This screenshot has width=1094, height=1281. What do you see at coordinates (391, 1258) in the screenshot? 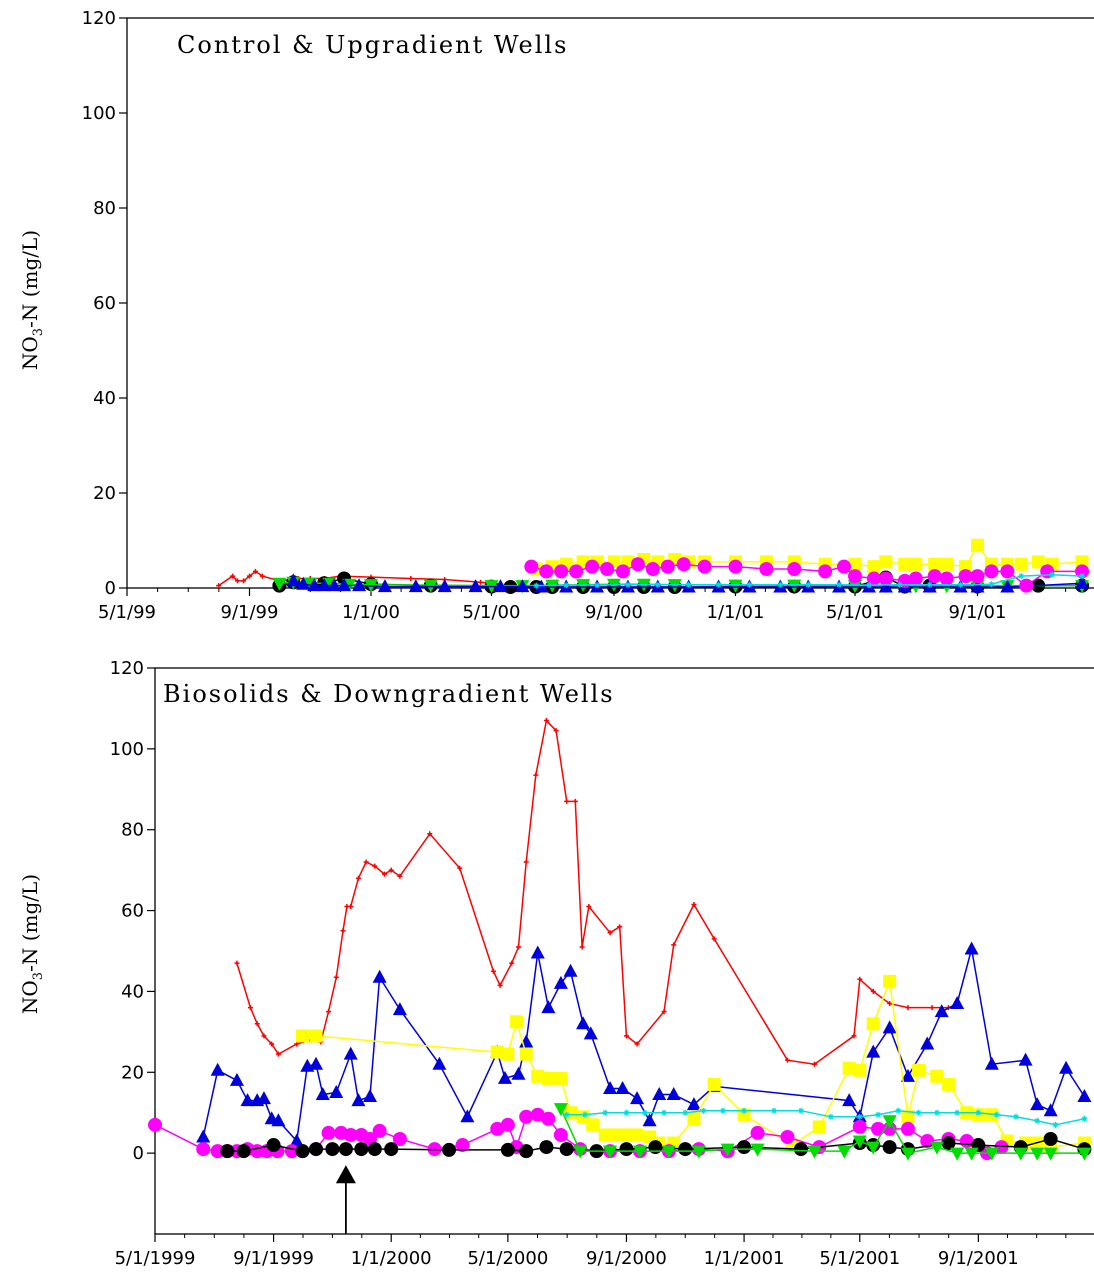
I see `x-tick-label: 1/1/2000` at bounding box center [391, 1258].